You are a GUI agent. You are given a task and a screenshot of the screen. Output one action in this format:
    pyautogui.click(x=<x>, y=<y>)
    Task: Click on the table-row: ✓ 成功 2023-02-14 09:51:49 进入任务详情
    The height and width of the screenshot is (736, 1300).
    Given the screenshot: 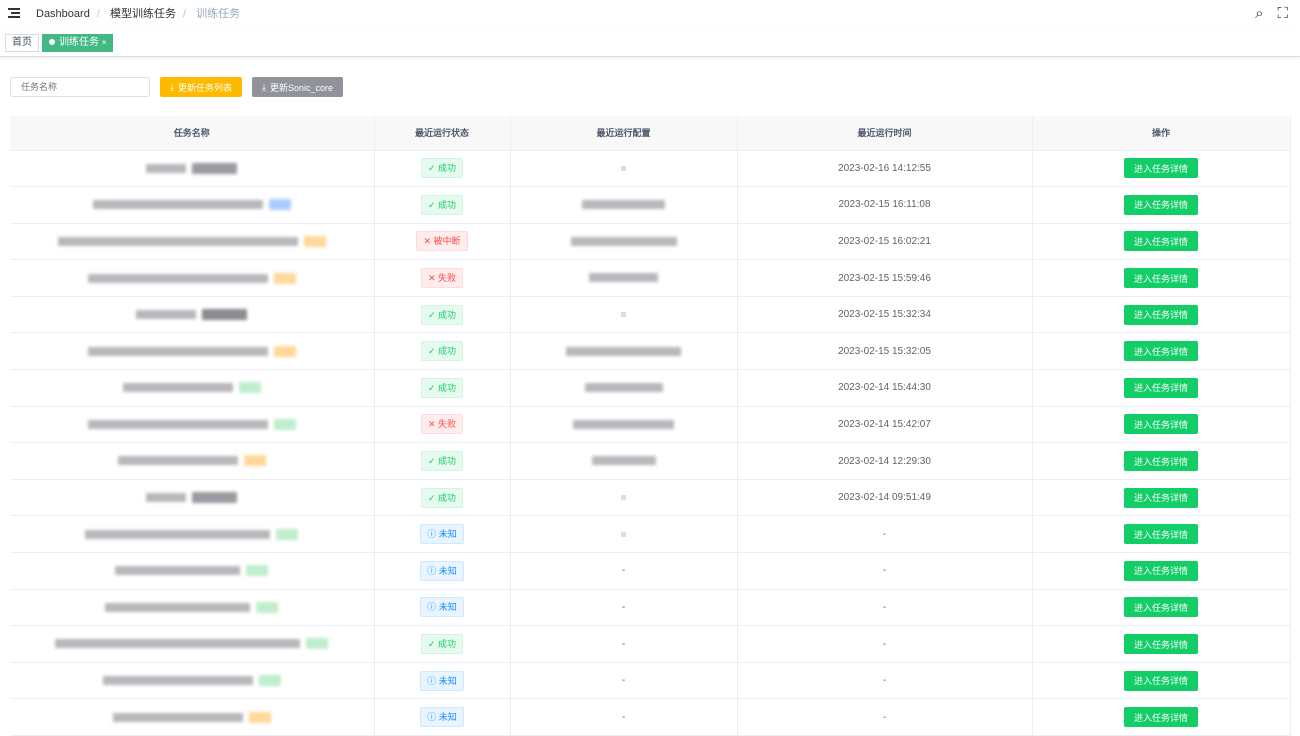 What is the action you would take?
    pyautogui.click(x=650, y=498)
    